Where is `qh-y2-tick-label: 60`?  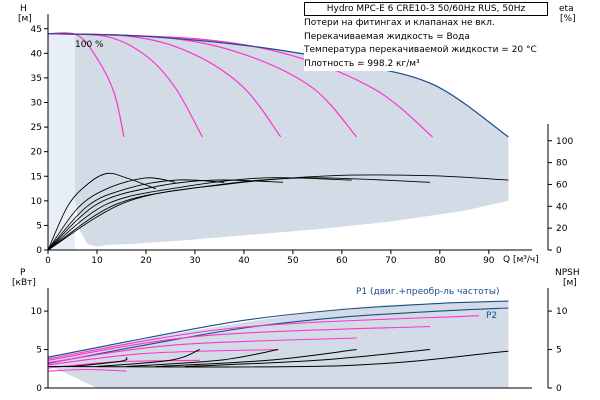 qh-y2-tick-label: 60 is located at coordinates (562, 185).